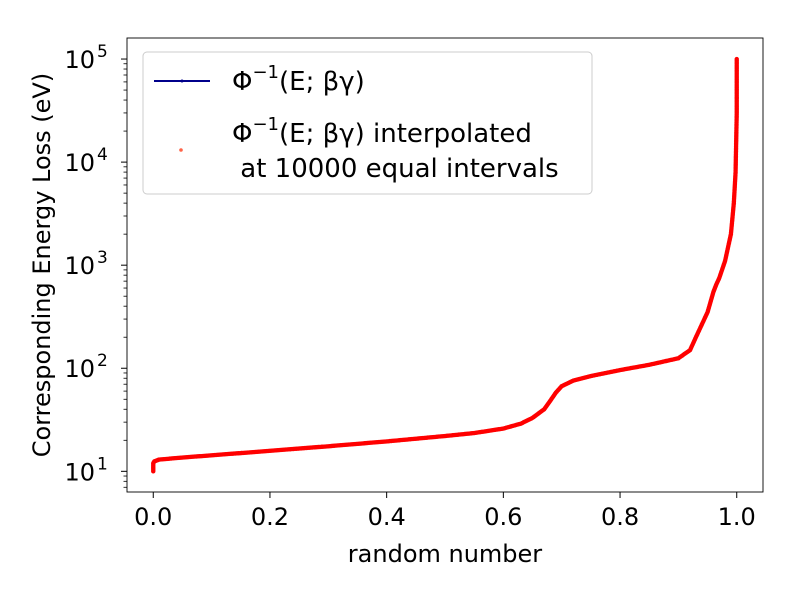  What do you see at coordinates (503, 517) in the screenshot?
I see `x-tick-label-3: 0.6` at bounding box center [503, 517].